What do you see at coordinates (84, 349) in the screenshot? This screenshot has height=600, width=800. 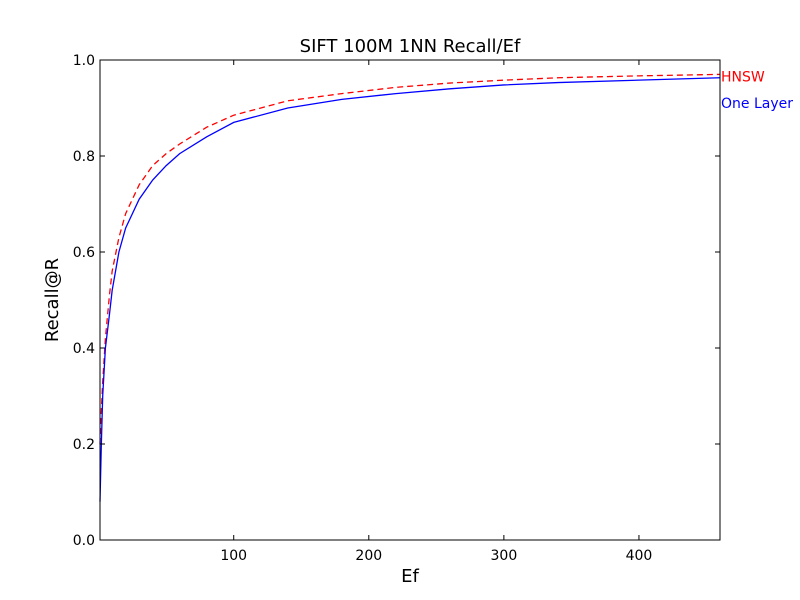 I see `y-tick-label: 0.4` at bounding box center [84, 349].